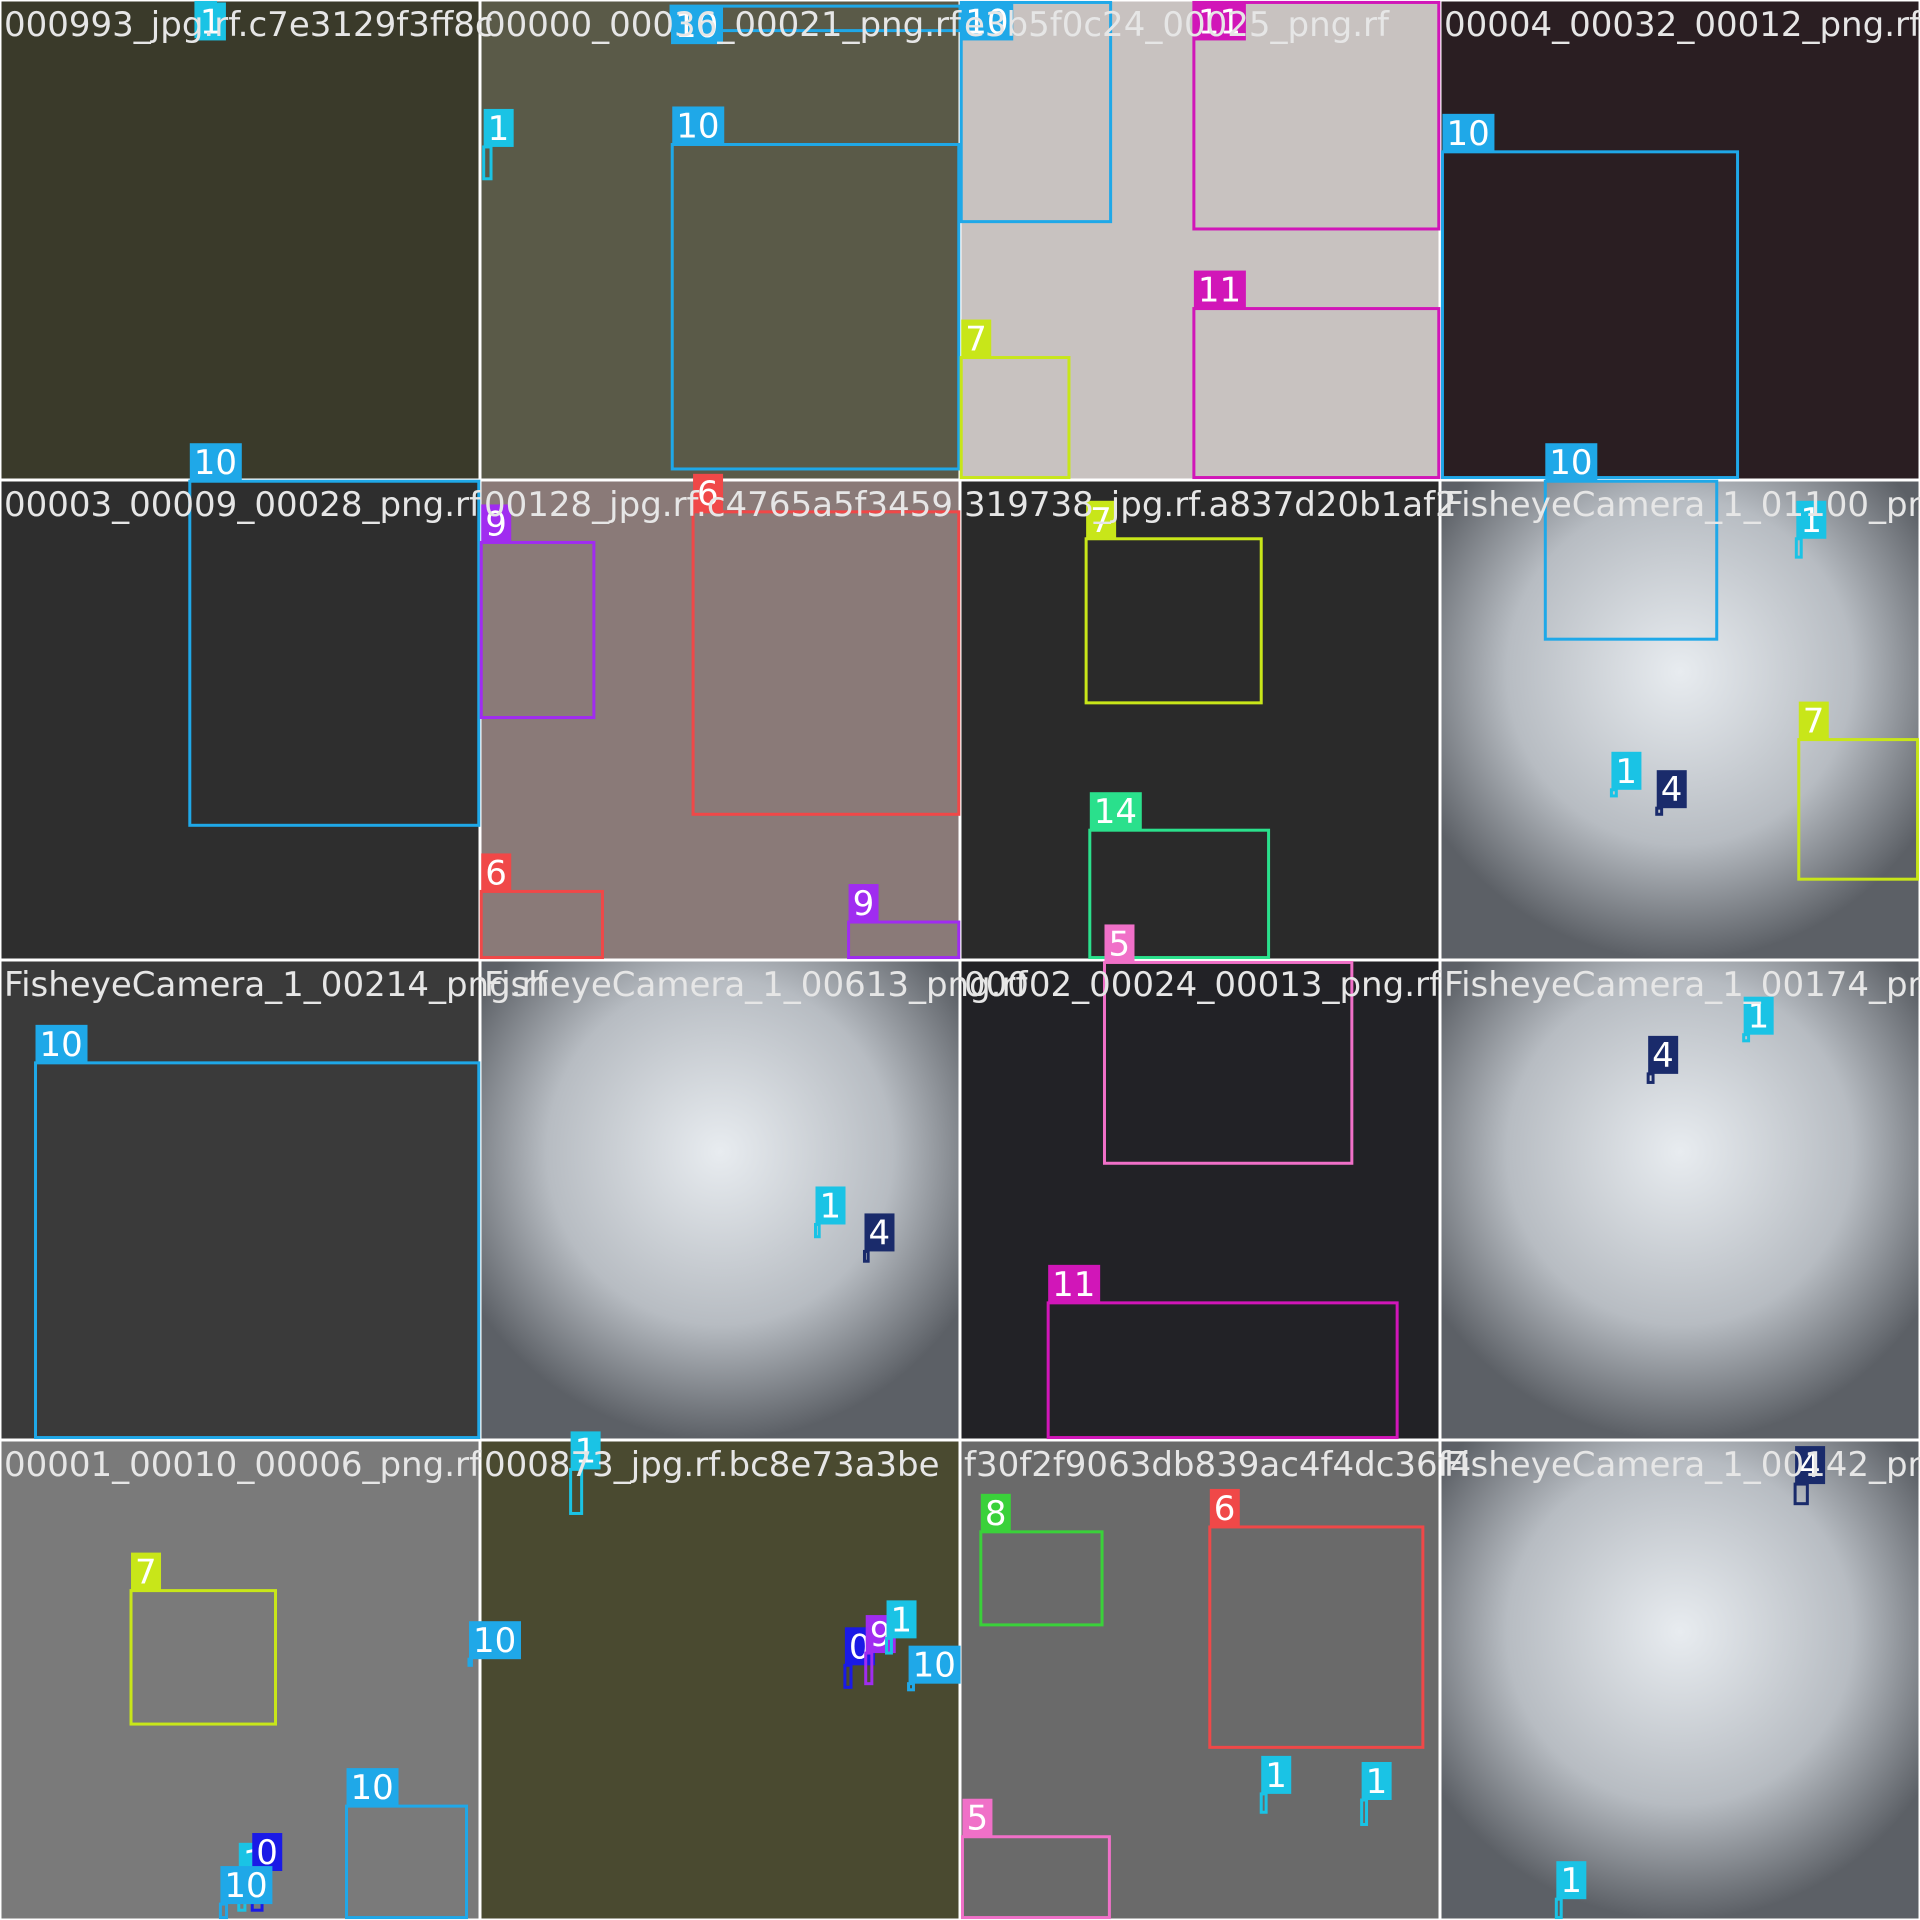  I want to click on tile-filename: 000993_jpg.rf.c7e3129f3ff8c, so click(249, 25).